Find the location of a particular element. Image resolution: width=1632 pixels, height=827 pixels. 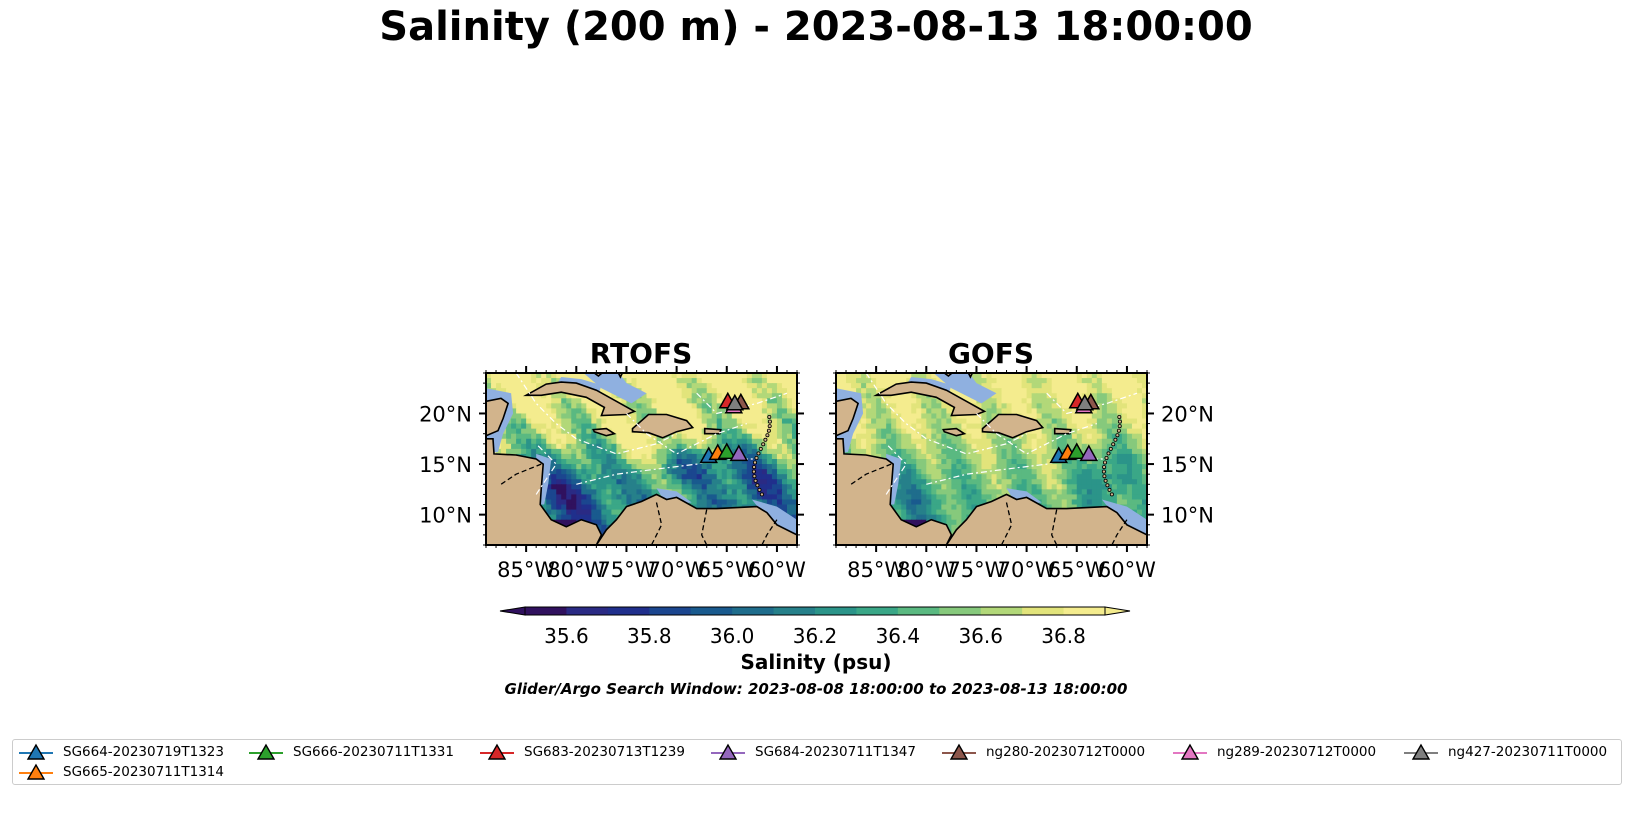

colorbar-tick-label: 36.6 is located at coordinates (980, 636).